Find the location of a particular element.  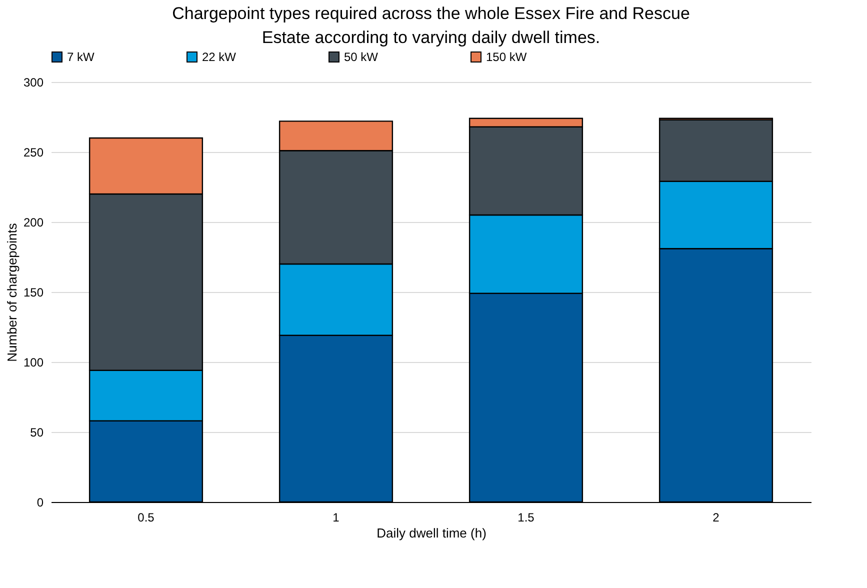

y-tick-label: 100 is located at coordinates (33, 363).